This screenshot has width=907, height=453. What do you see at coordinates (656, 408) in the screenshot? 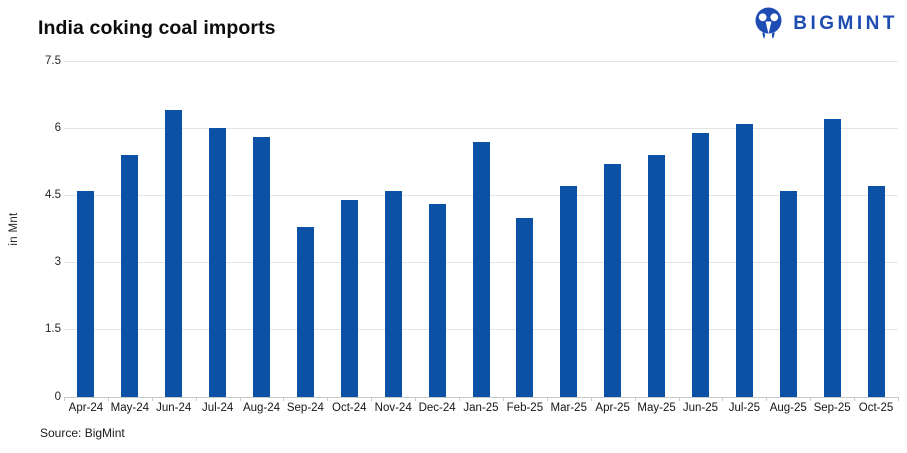
I see `x-tick-label-May-25: May-25` at bounding box center [656, 408].